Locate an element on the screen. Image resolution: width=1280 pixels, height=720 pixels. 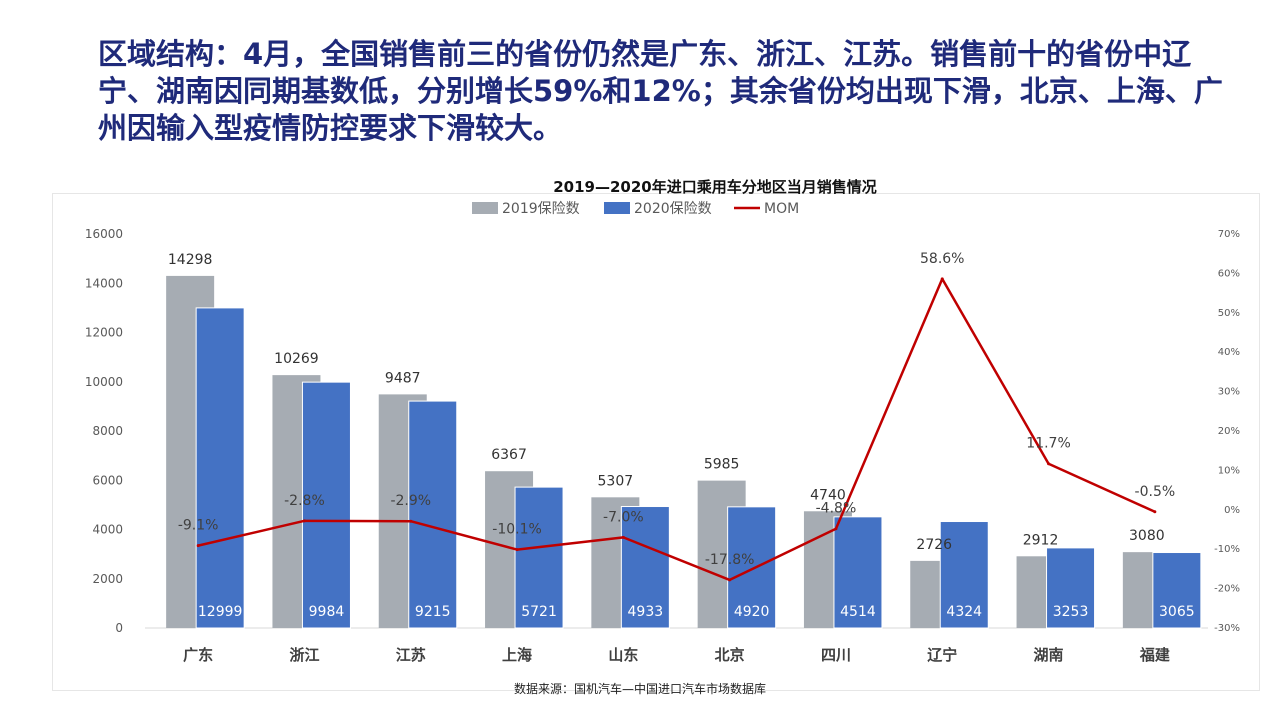
bar-2020-data-label: 9215 is located at coordinates (433, 612).